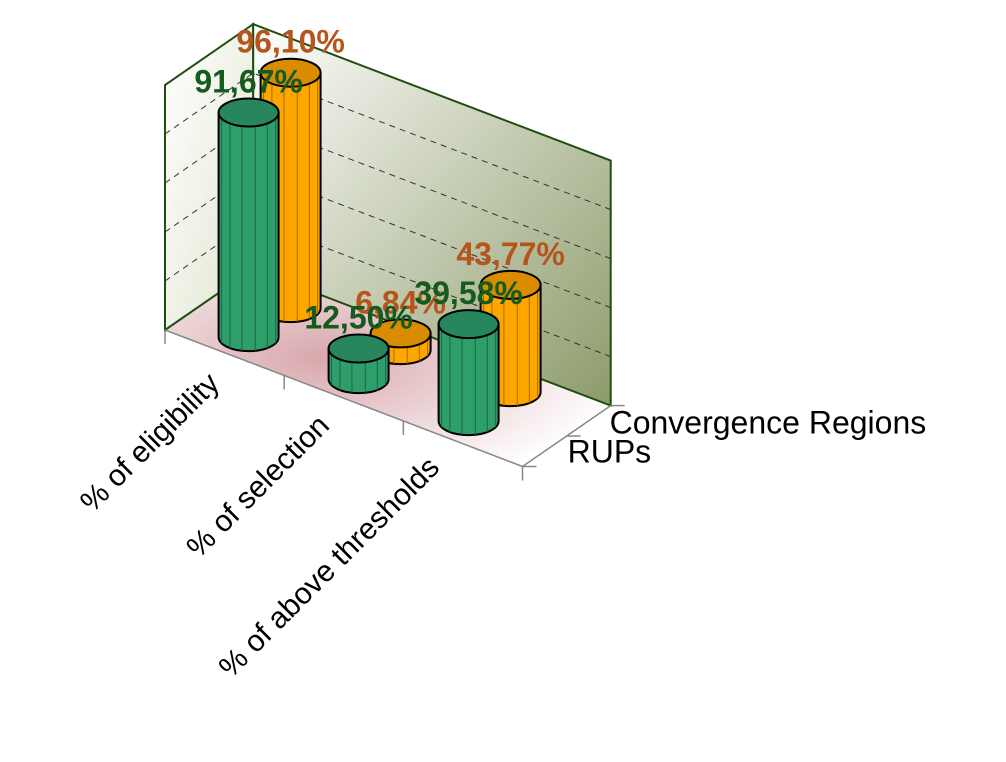  What do you see at coordinates (343, 398) in the screenshot?
I see `x-axis-line` at bounding box center [343, 398].